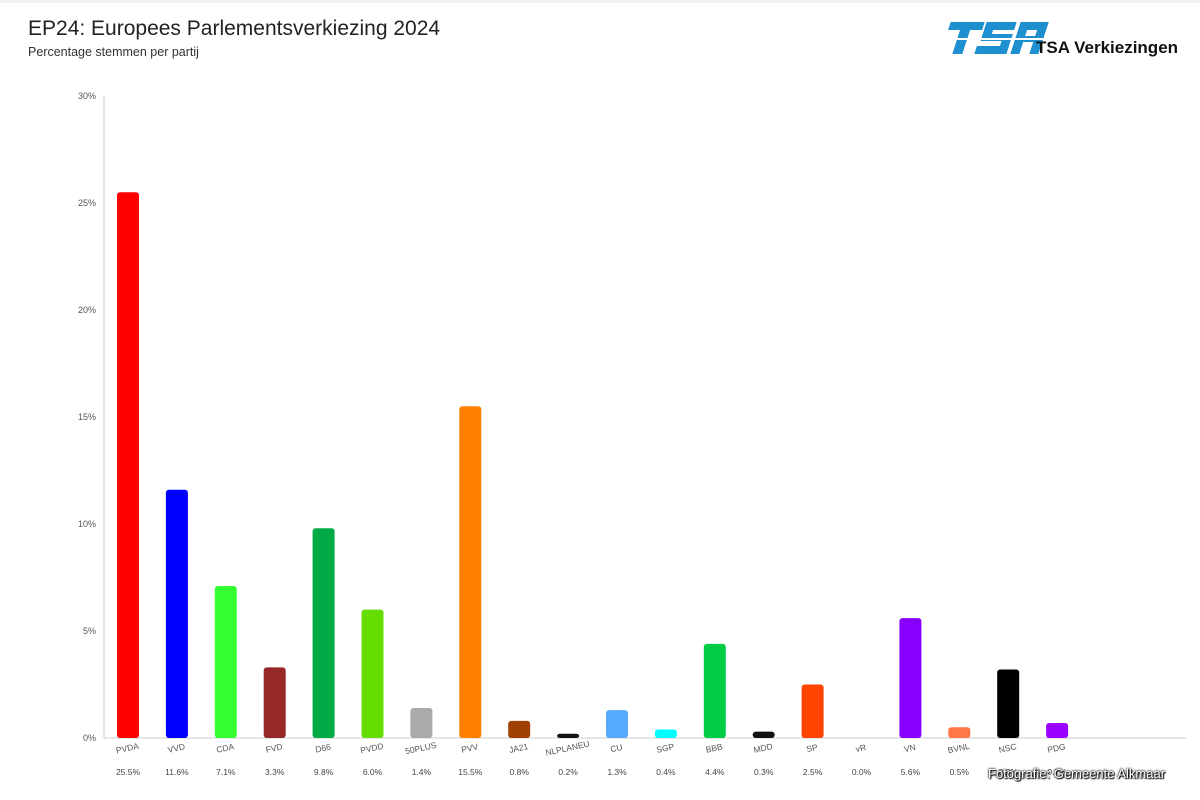 Image resolution: width=1200 pixels, height=800 pixels. Describe the element at coordinates (617, 724) in the screenshot. I see `bar-cu` at that location.